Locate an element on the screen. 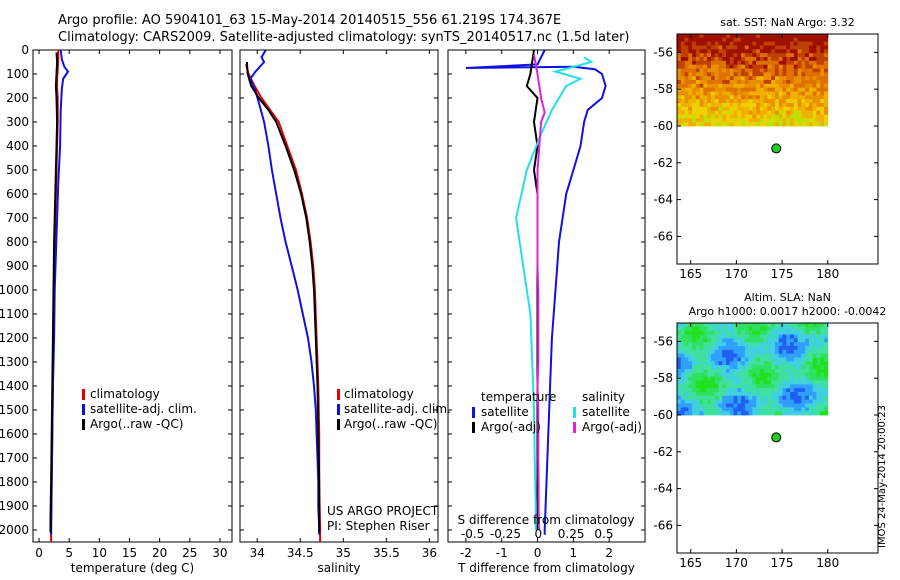 Image resolution: width=900 pixels, height=580 pixels. depth-tick-label: 1000 is located at coordinates (14, 290).